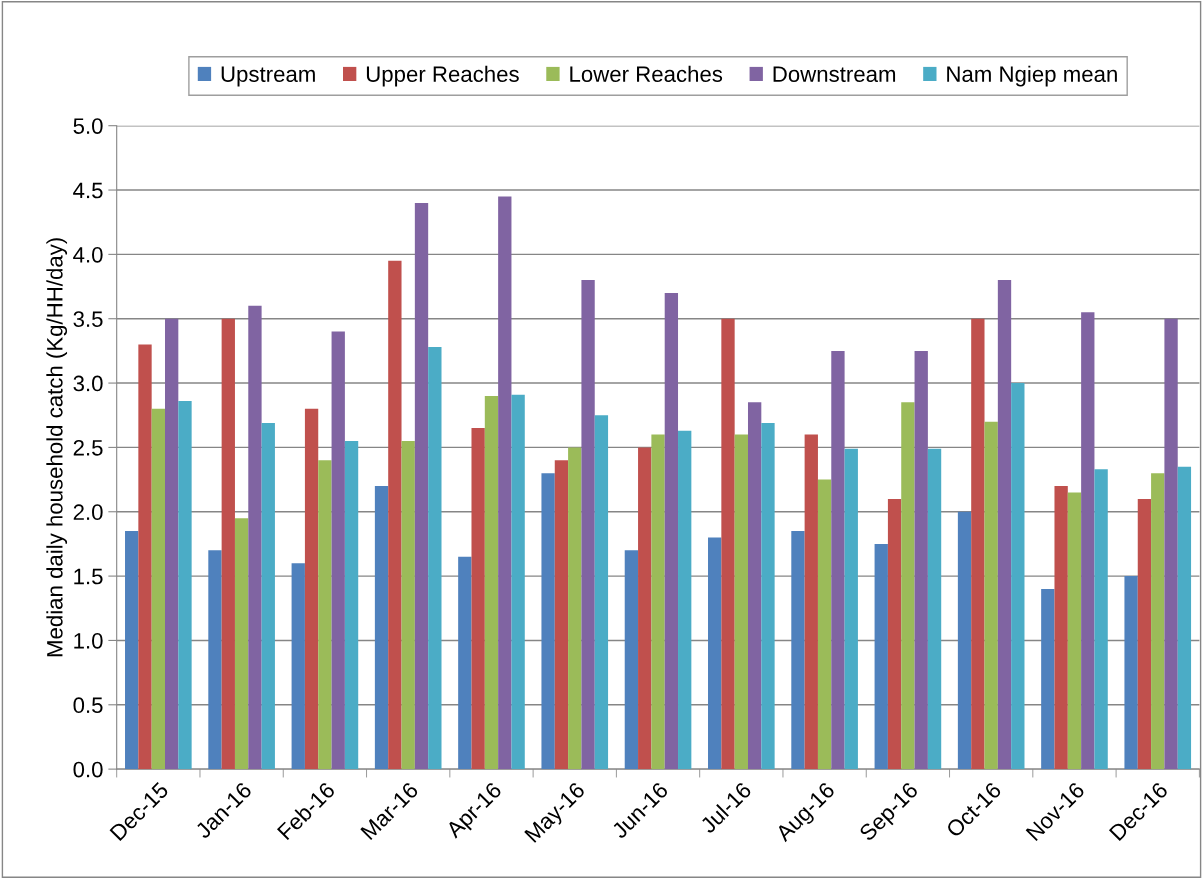 Image resolution: width=1203 pixels, height=879 pixels. What do you see at coordinates (88, 190) in the screenshot?
I see `y-tick-label: 4.5` at bounding box center [88, 190].